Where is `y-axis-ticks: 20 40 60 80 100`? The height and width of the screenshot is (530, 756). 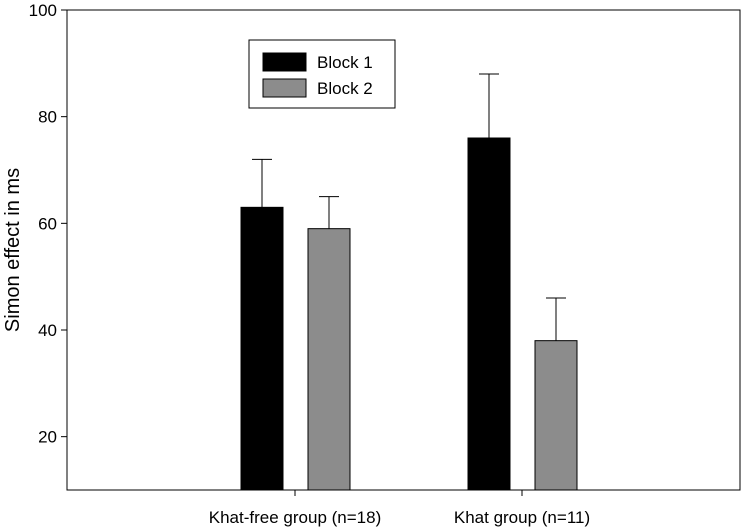 y-axis-ticks: 20 40 60 80 100 is located at coordinates (48, 224).